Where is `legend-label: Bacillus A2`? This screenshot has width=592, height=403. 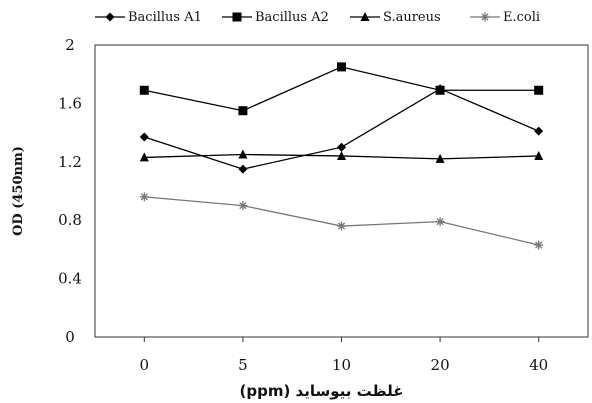
legend-label: Bacillus A2 is located at coordinates (292, 17).